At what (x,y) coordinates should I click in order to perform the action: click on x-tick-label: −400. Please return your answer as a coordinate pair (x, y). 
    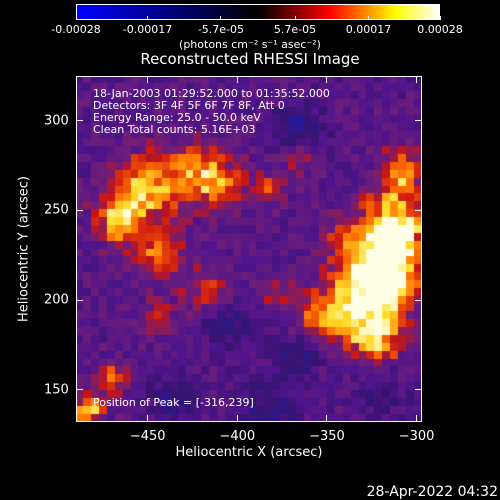
    Looking at the image, I should click on (237, 436).